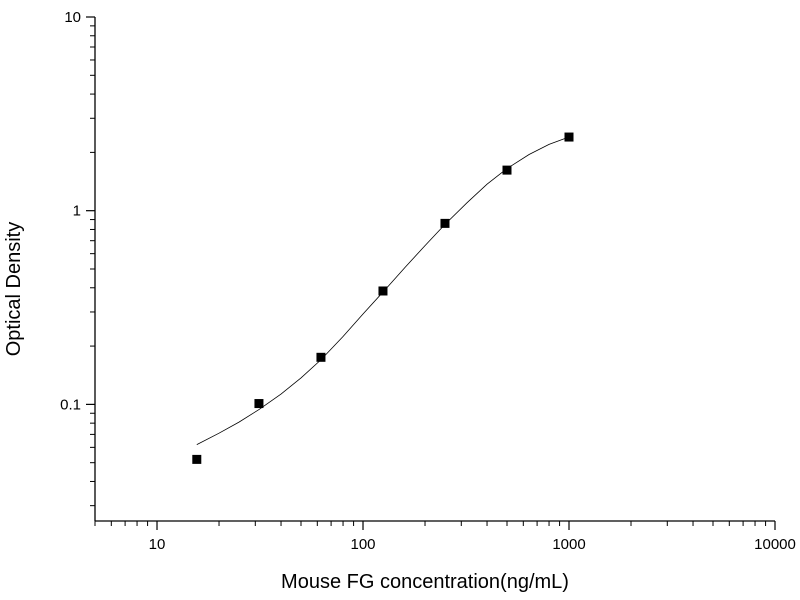 The image size is (800, 600). What do you see at coordinates (157, 544) in the screenshot?
I see `x-tick-label: 10` at bounding box center [157, 544].